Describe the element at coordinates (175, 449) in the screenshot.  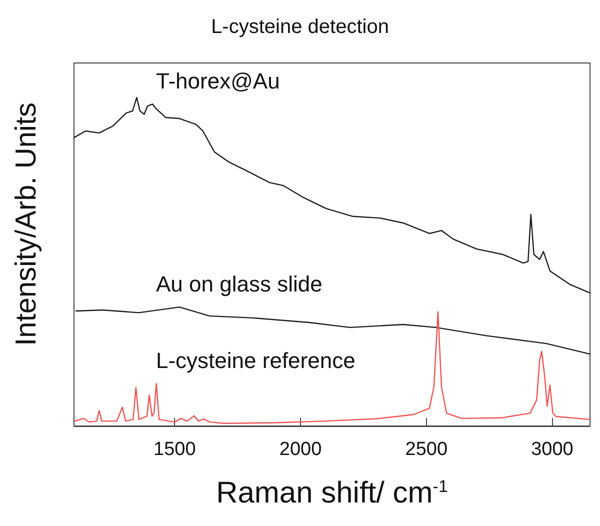
I see `x-tick-label: 1500` at that location.